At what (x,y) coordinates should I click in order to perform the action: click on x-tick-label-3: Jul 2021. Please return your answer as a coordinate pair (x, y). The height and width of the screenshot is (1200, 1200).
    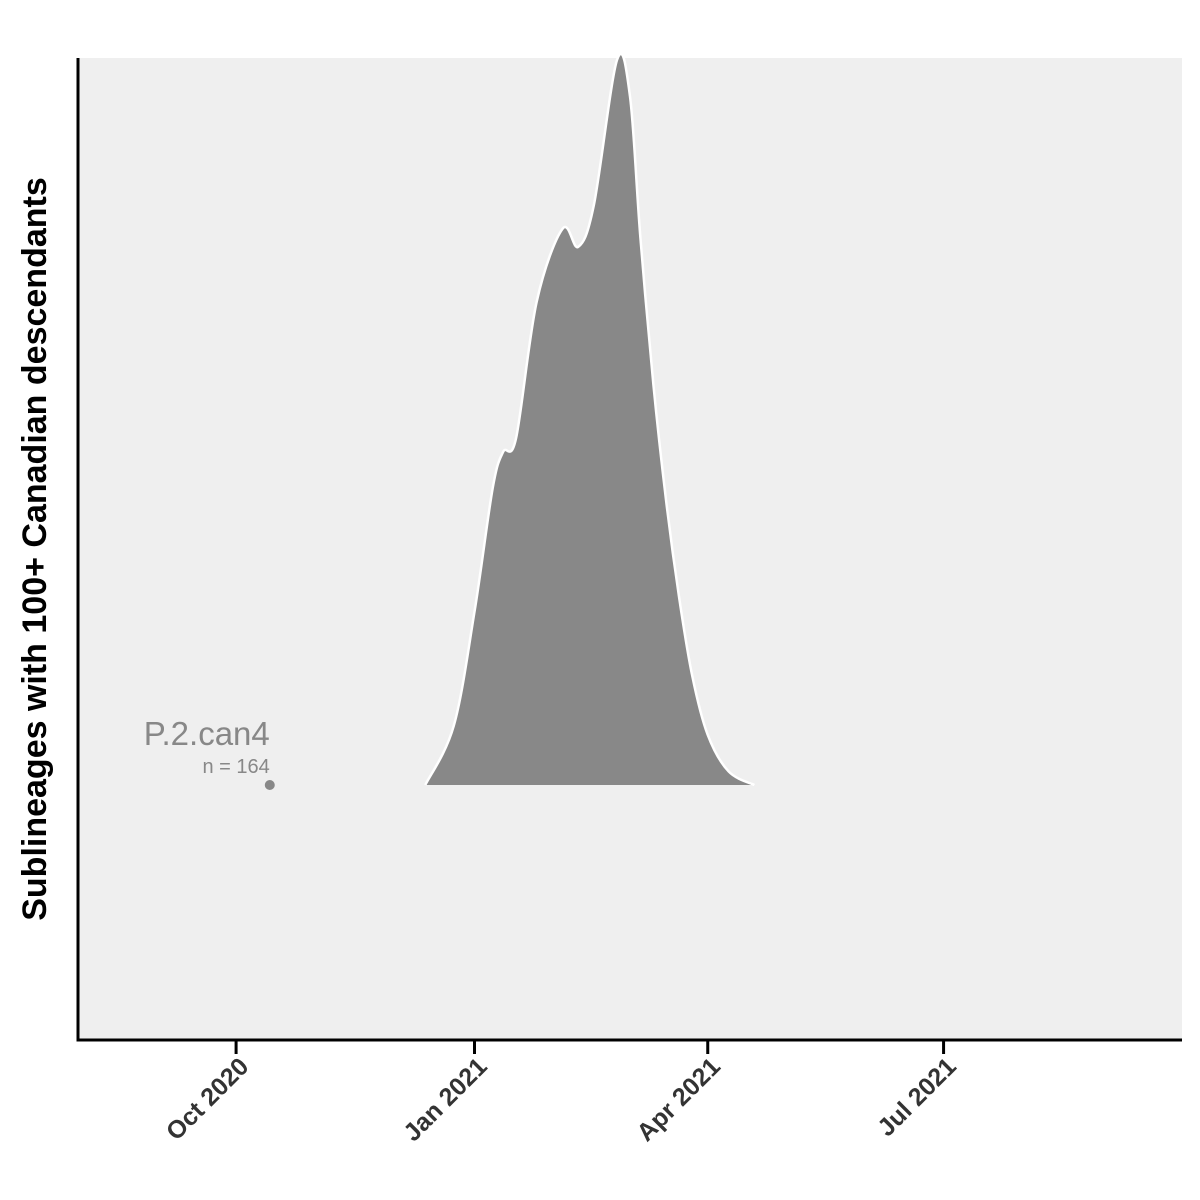
    Looking at the image, I should click on (917, 1097).